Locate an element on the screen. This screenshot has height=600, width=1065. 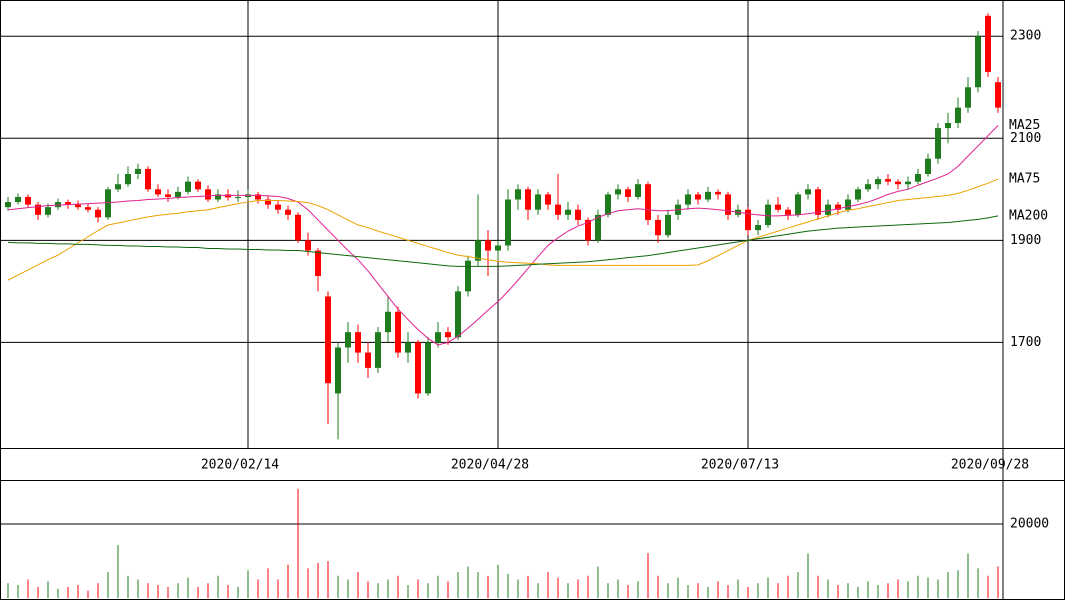
ma-label: MA25 is located at coordinates (1024, 125).